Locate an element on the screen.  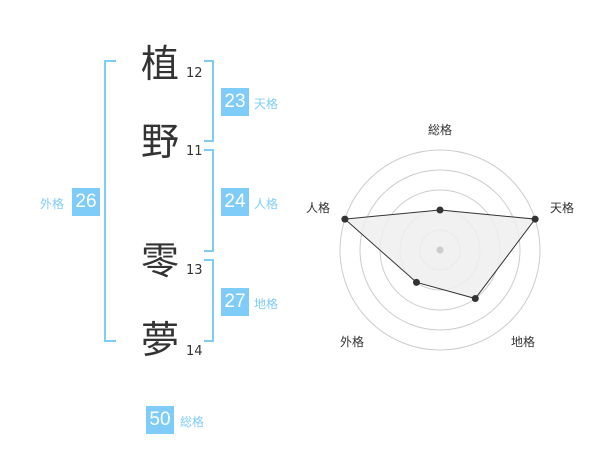
stroke-count: 13 is located at coordinates (194, 270).